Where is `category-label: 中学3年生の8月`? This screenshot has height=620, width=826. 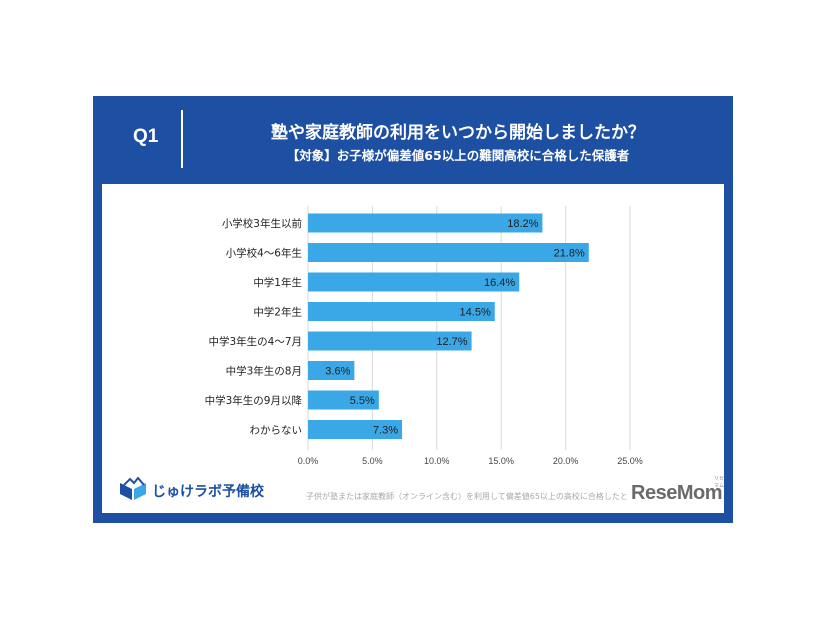
category-label: 中学3年生の8月 is located at coordinates (264, 371).